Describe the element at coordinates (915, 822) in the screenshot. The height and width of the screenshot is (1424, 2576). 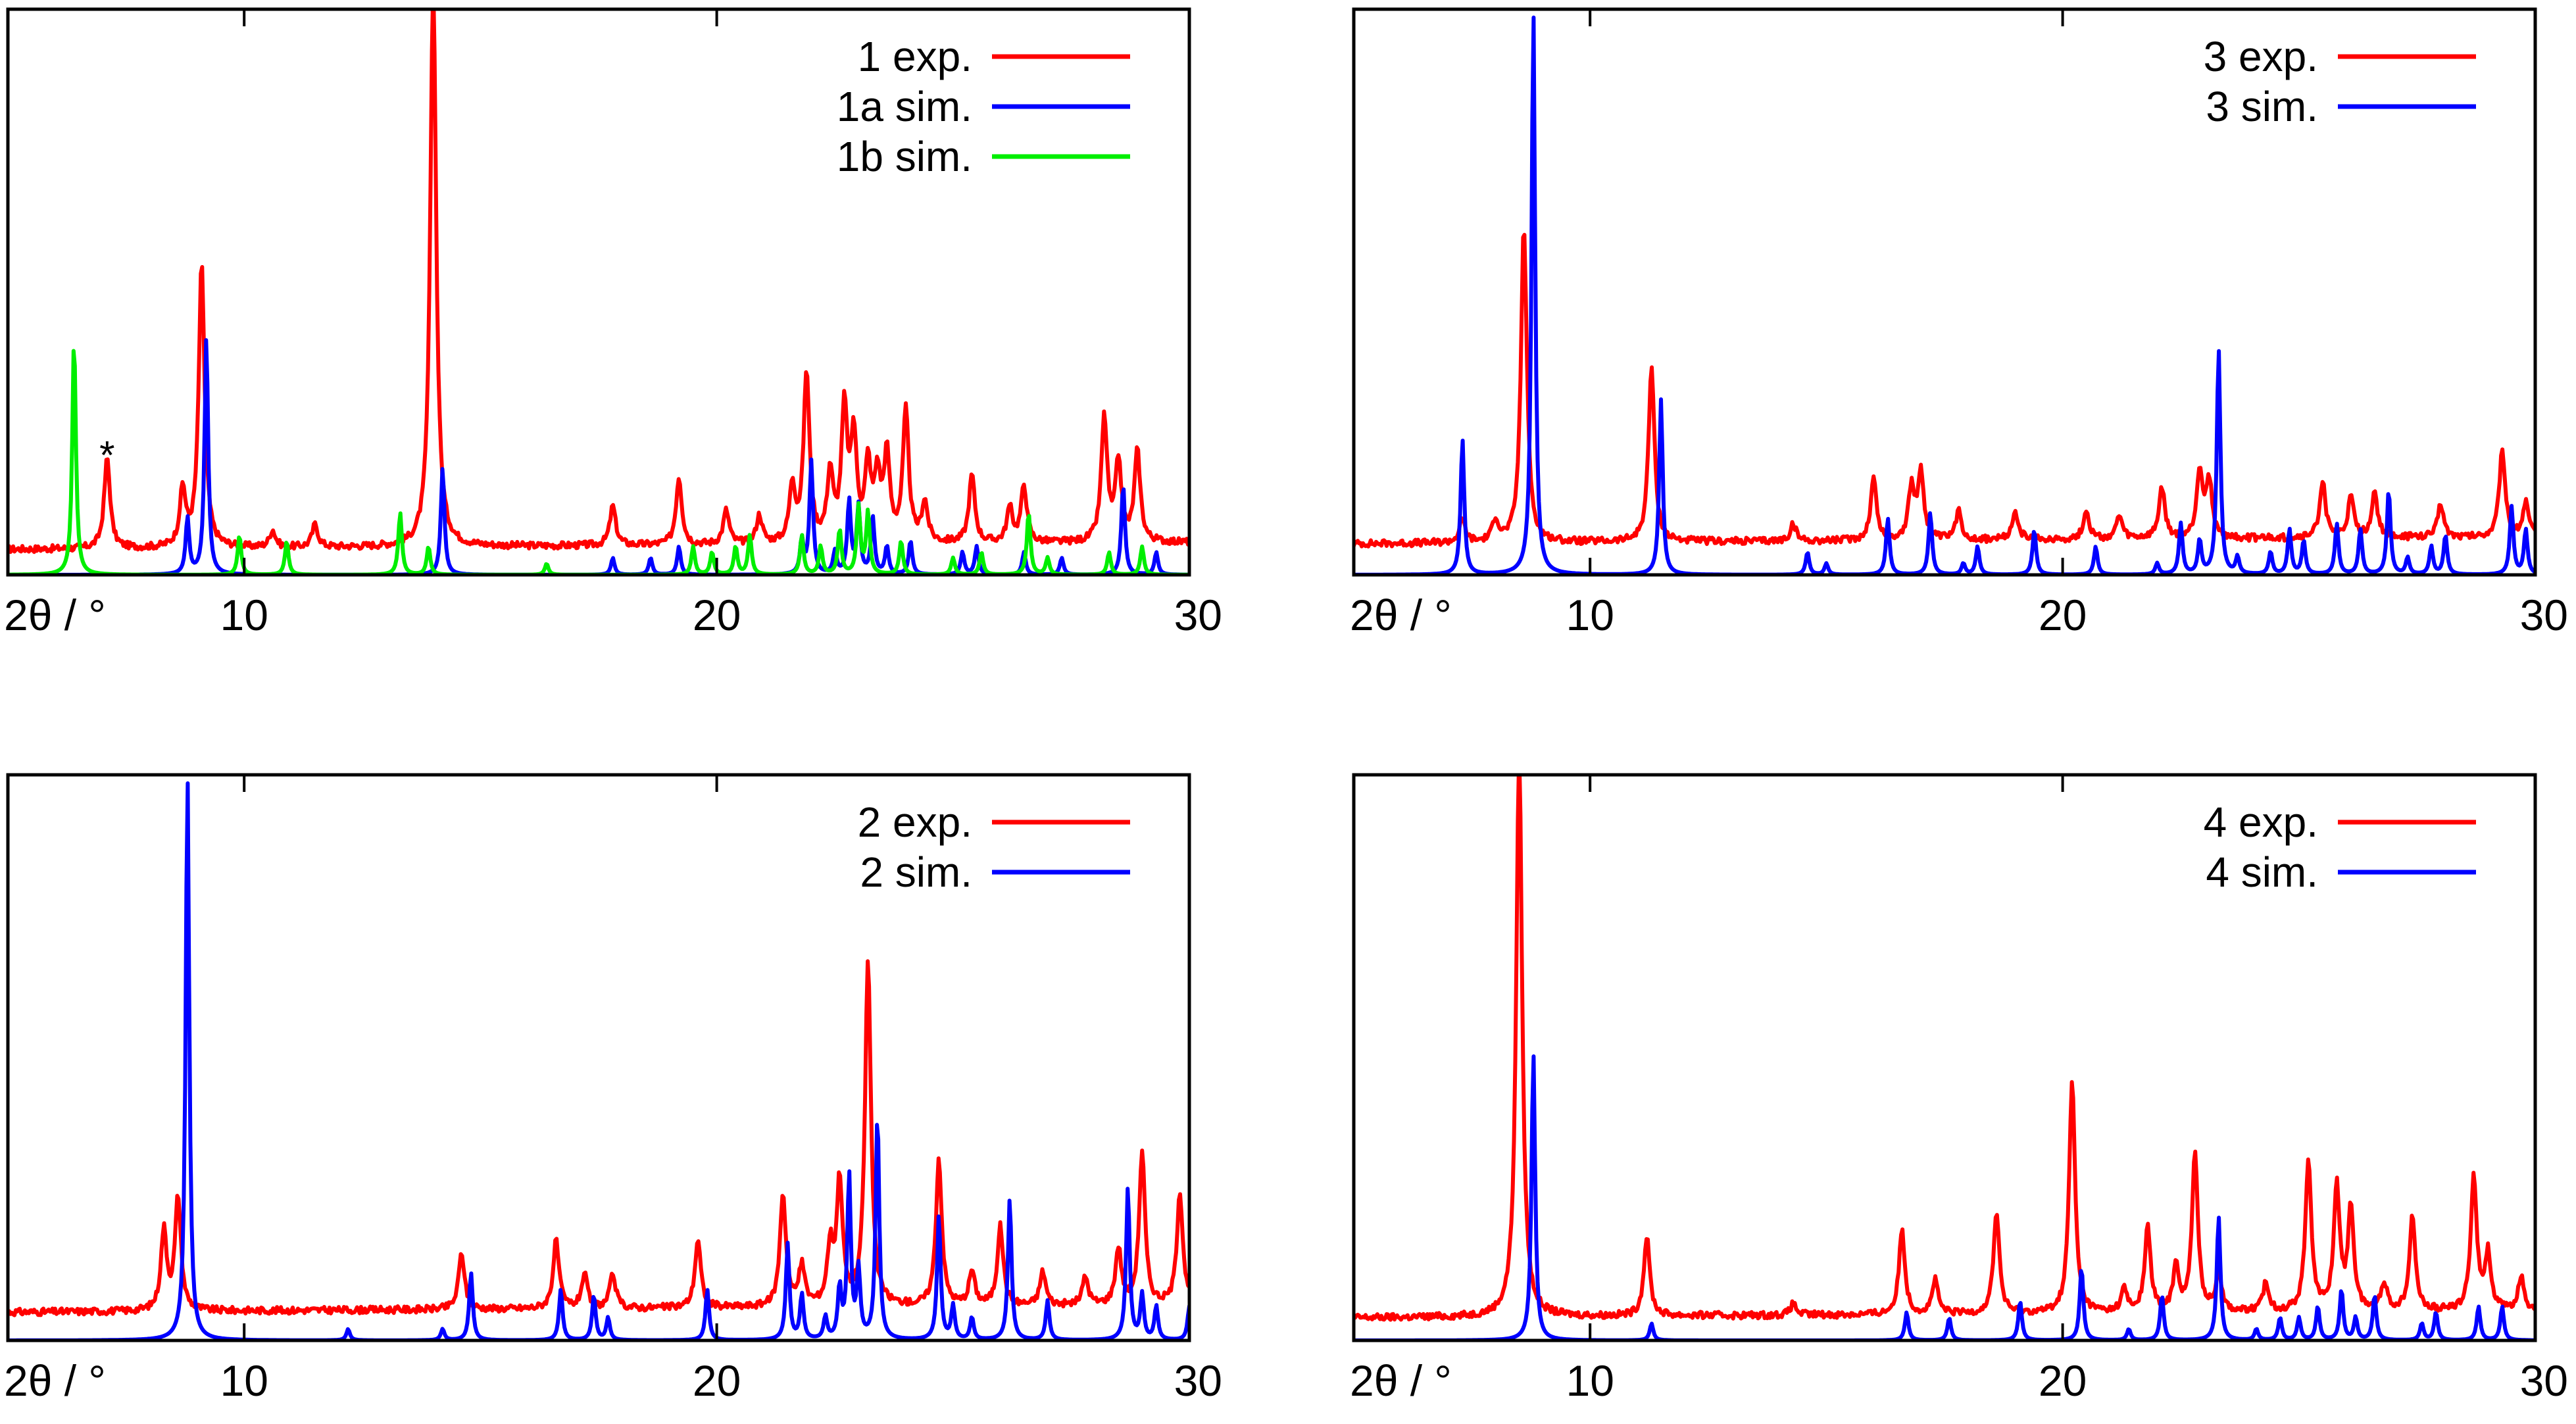
I see `legend-label: 2 exp.` at that location.